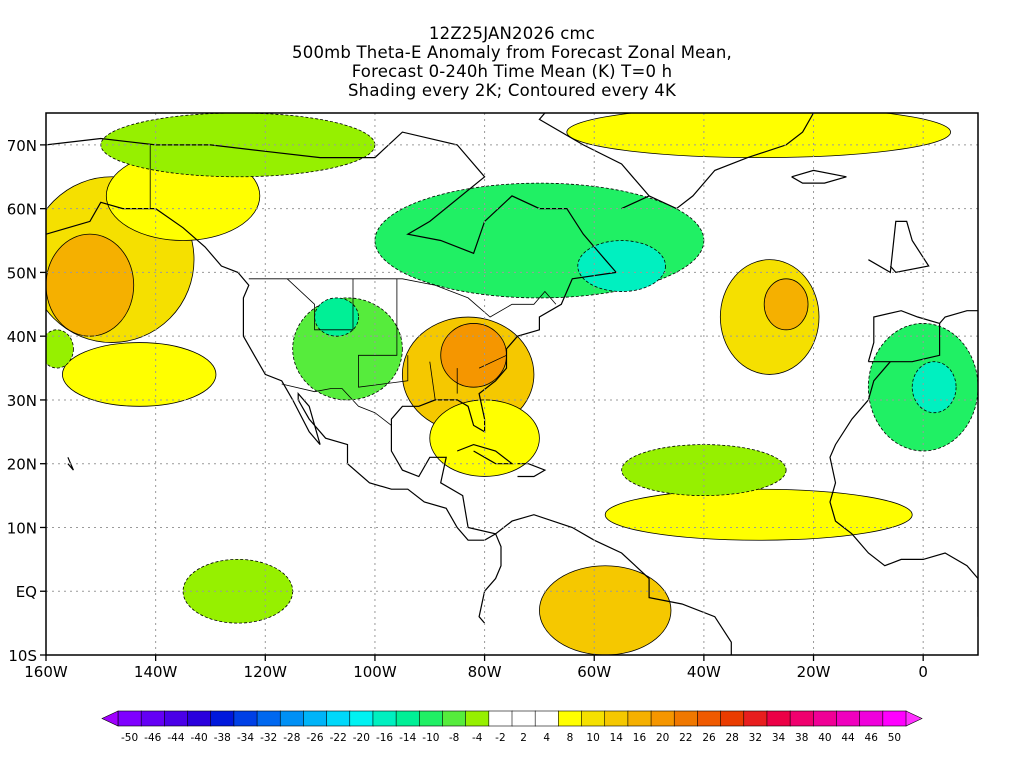 The height and width of the screenshot is (768, 1024). What do you see at coordinates (291, 738) in the screenshot?
I see `colorbar-label: -28` at bounding box center [291, 738].